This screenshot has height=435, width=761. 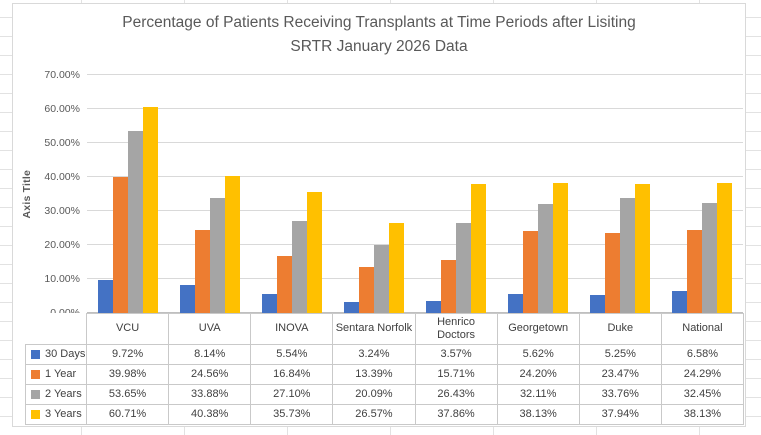 What do you see at coordinates (702, 415) in the screenshot?
I see `value-3-years-national: 38.13%` at bounding box center [702, 415].